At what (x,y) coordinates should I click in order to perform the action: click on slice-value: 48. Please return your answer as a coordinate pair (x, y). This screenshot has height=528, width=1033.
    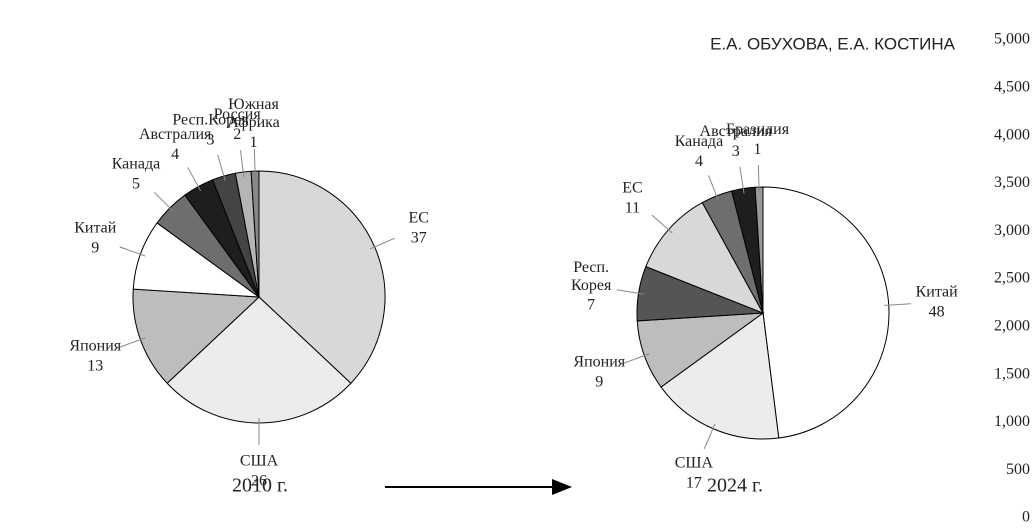
    Looking at the image, I should click on (937, 312).